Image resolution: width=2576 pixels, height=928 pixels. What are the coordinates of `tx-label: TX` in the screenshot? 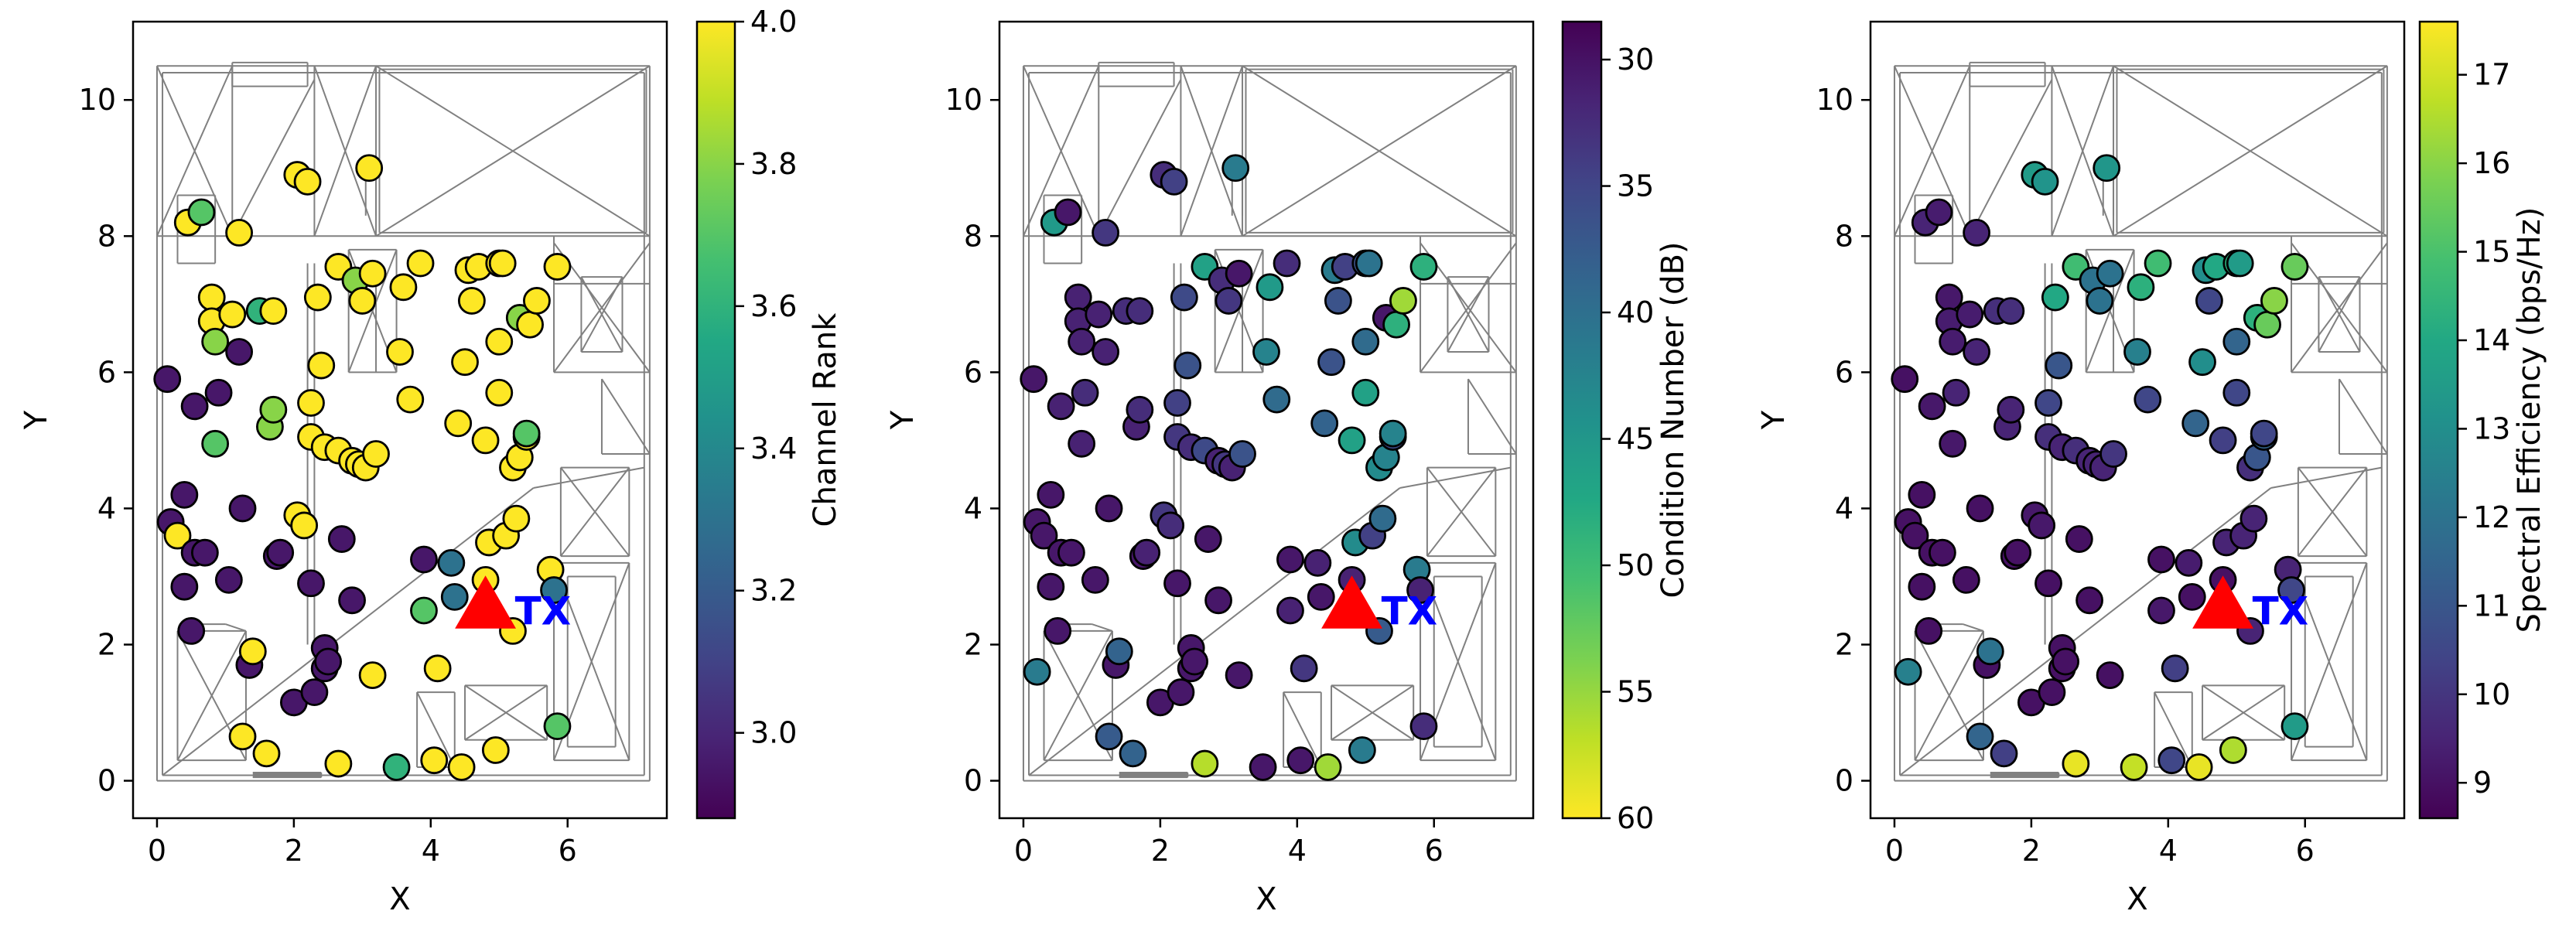 It's located at (1410, 611).